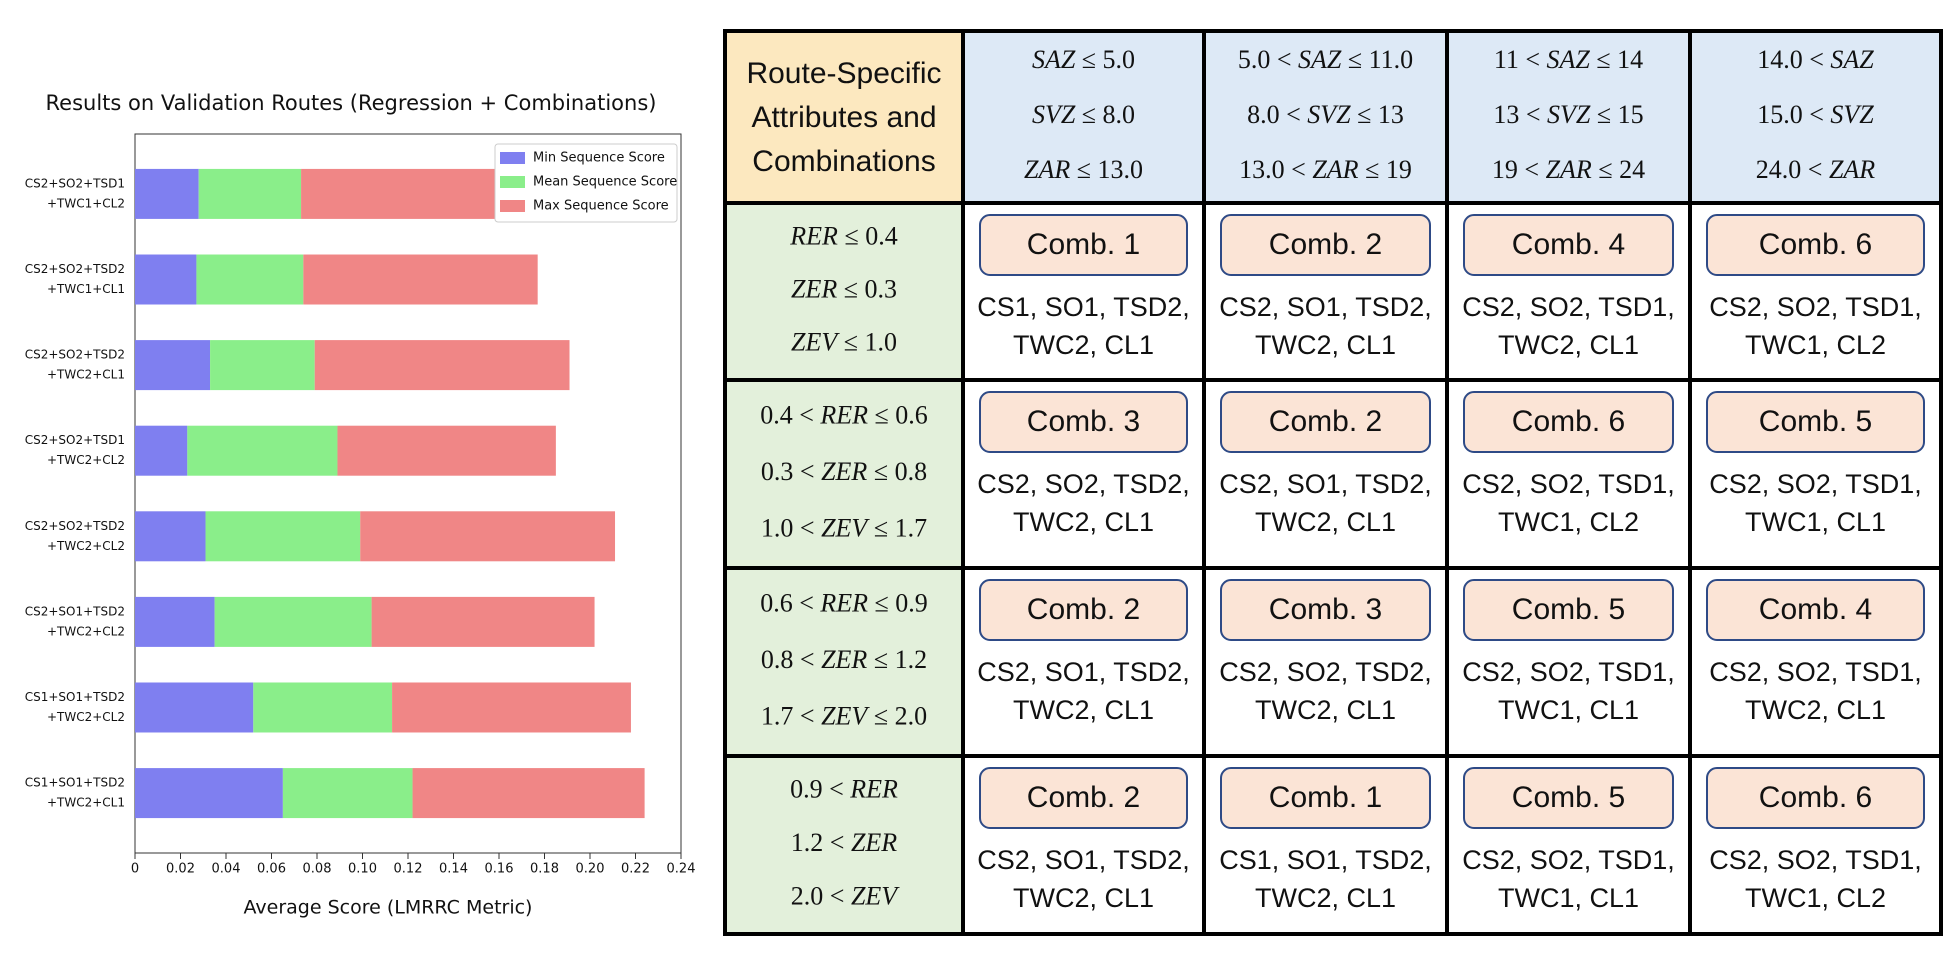 The image size is (1956, 956). What do you see at coordinates (820, 789) in the screenshot?
I see `math-part: 0.9 <` at bounding box center [820, 789].